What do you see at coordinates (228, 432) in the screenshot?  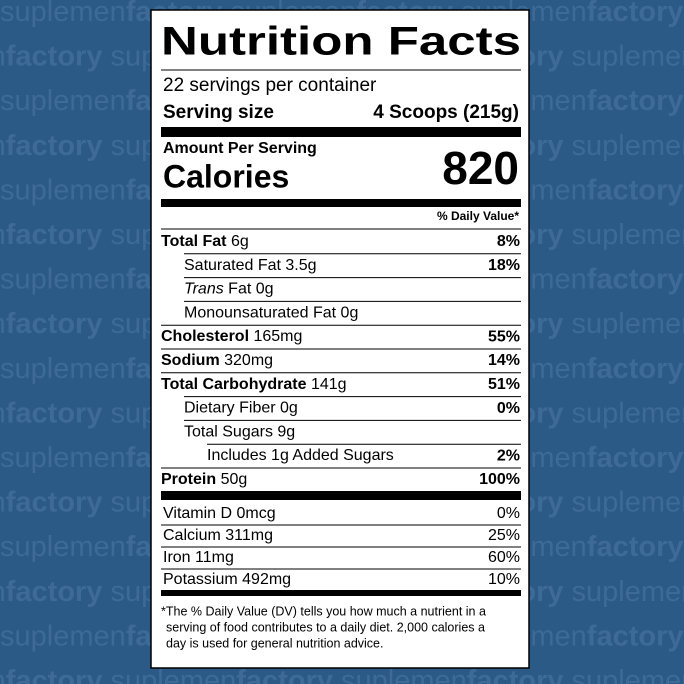 I see `nutrient-name: Total Sugars` at bounding box center [228, 432].